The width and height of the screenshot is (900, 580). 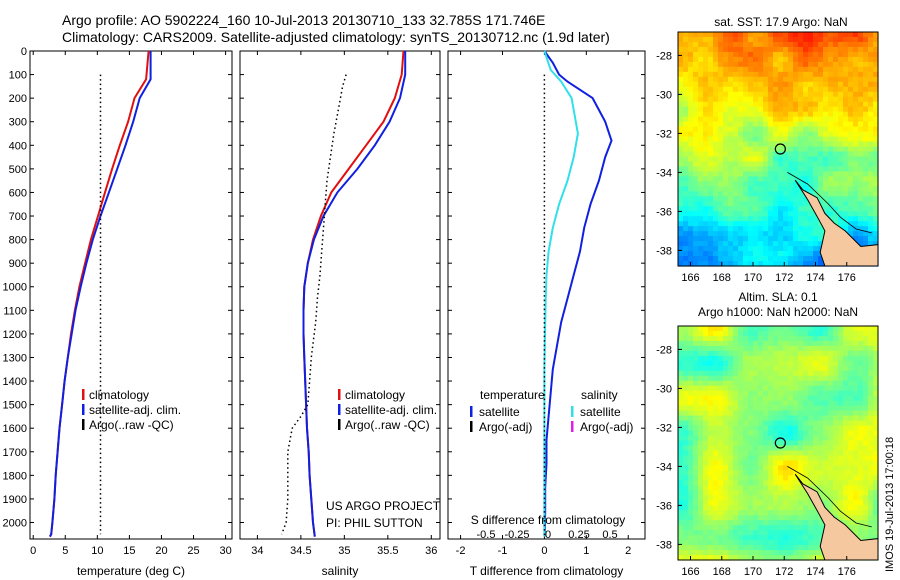 What do you see at coordinates (784, 278) in the screenshot?
I see `x-tick-label: 172` at bounding box center [784, 278].